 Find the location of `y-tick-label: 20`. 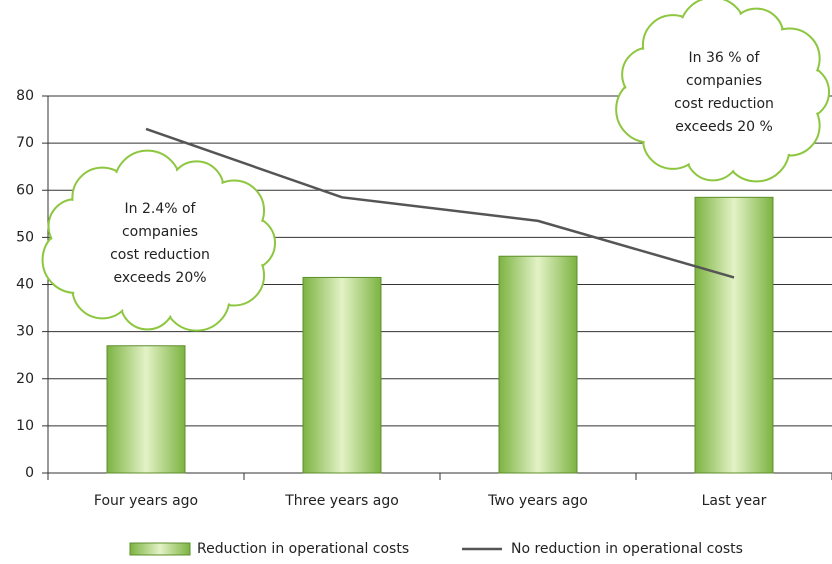

y-tick-label: 20 is located at coordinates (25, 379).